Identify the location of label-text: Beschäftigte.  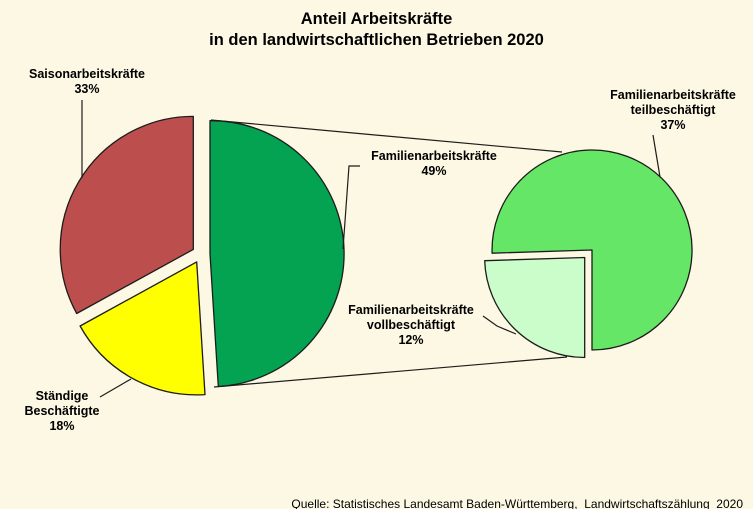
(62, 411).